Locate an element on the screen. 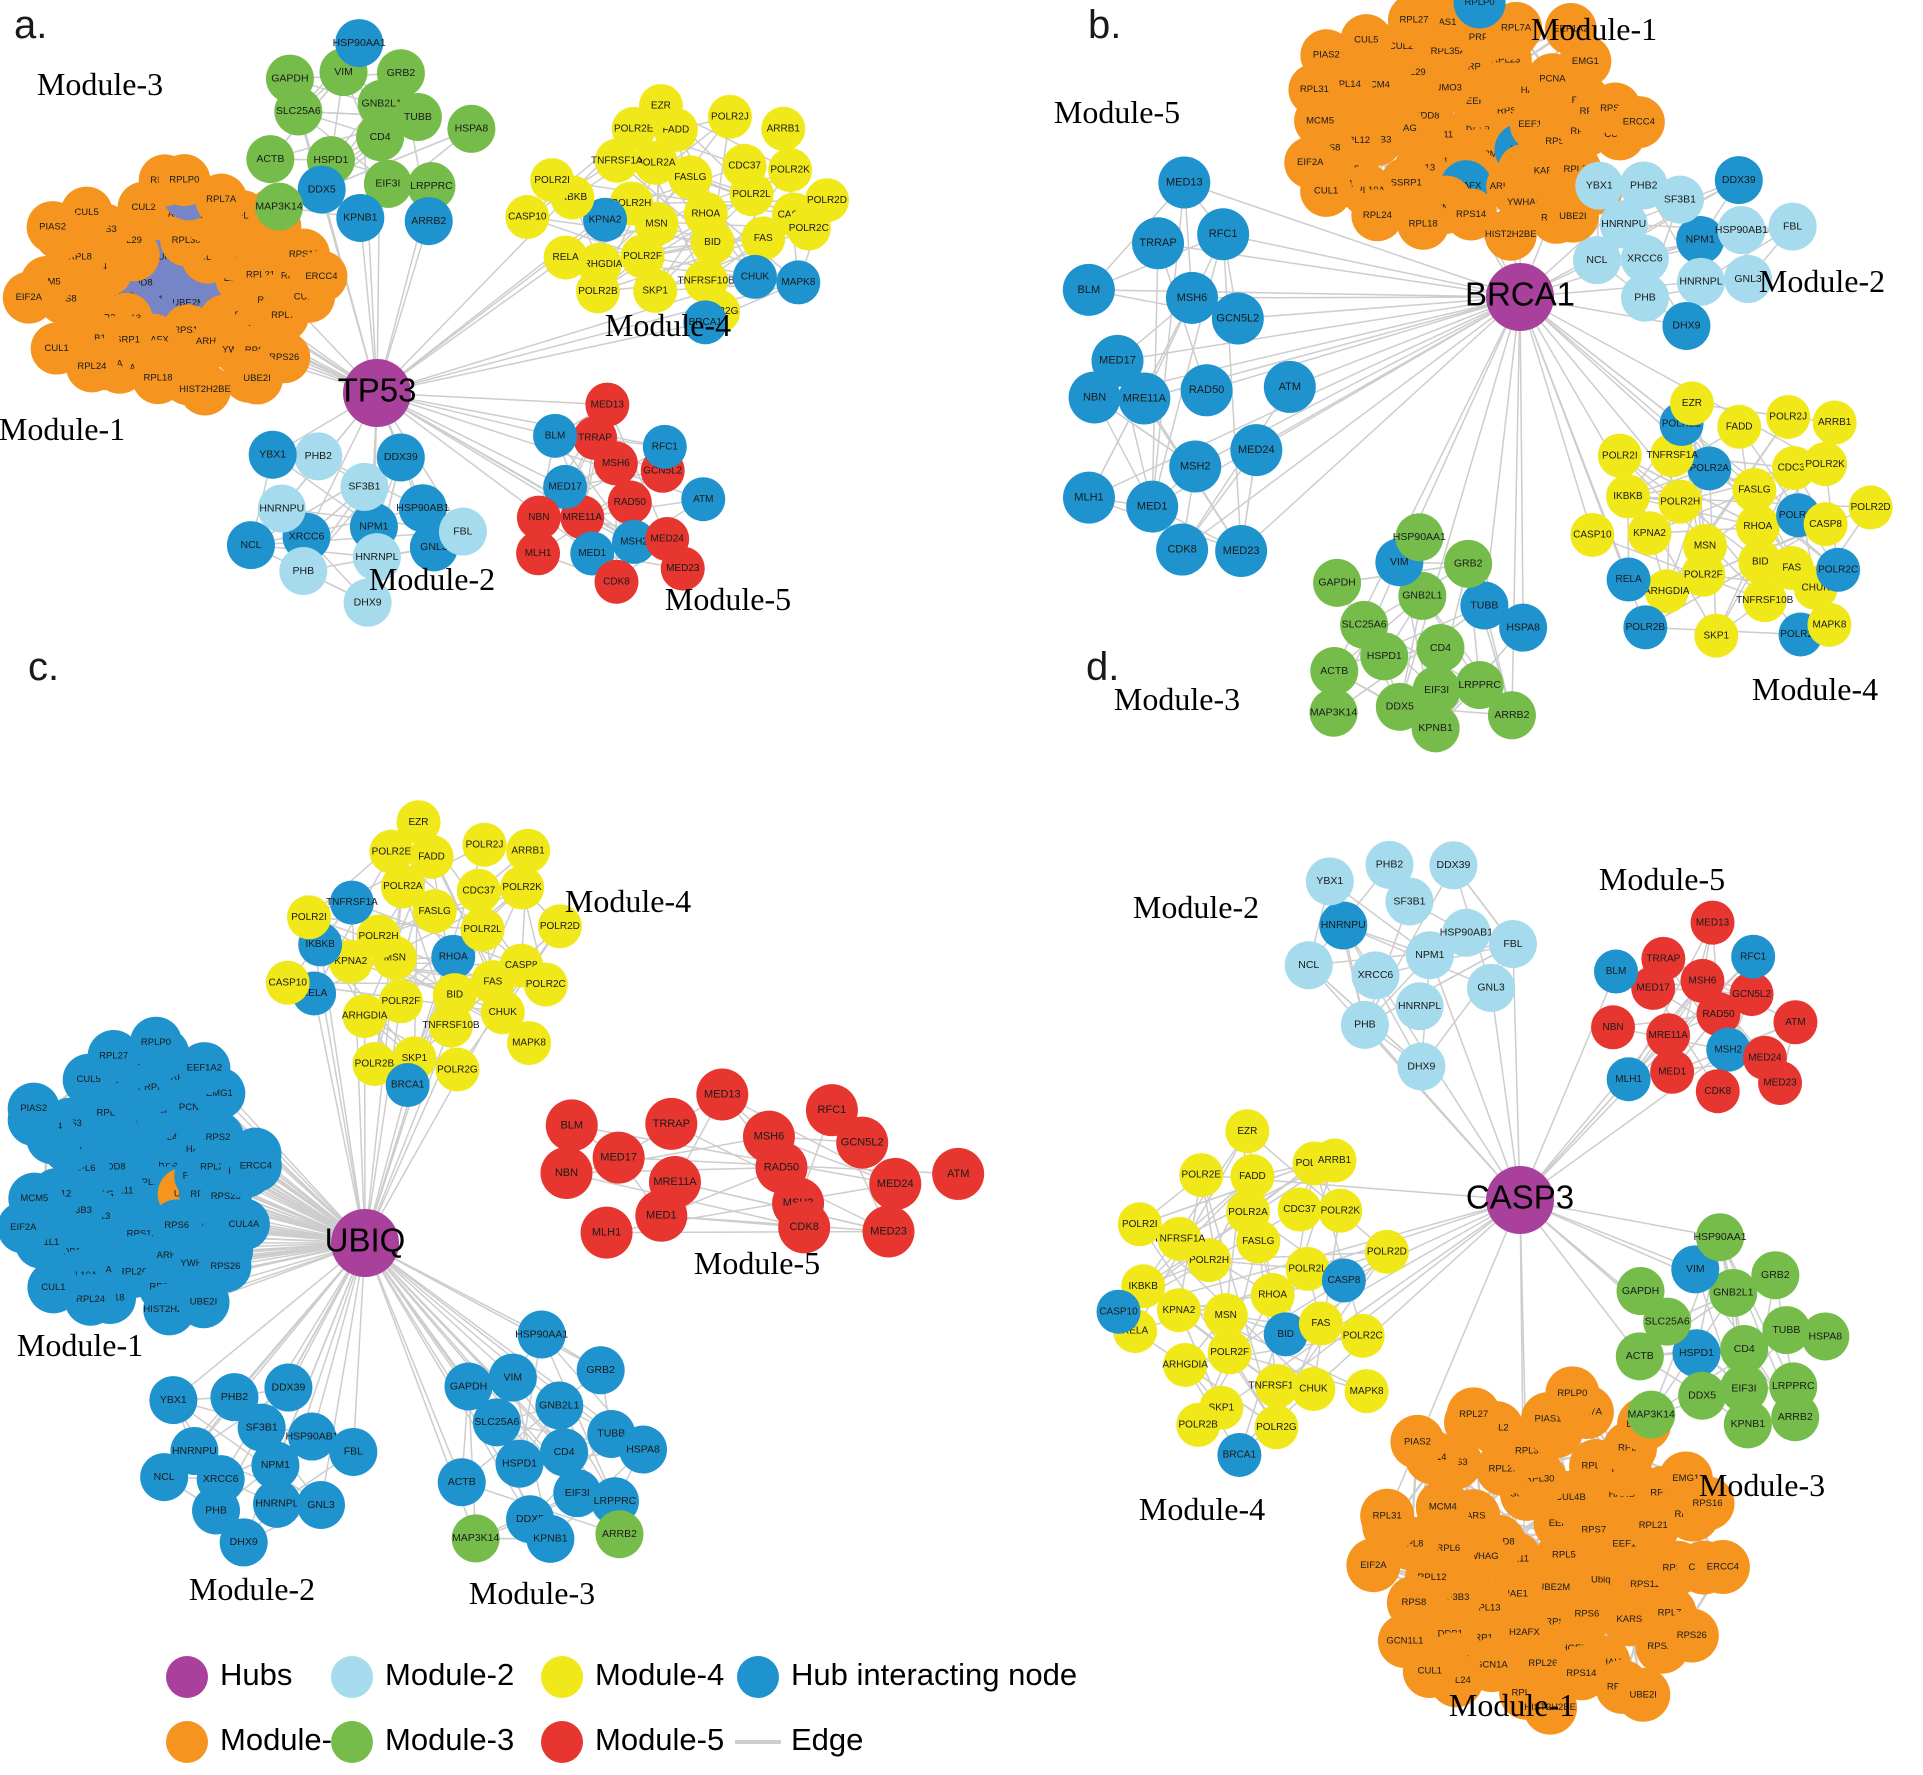  node-MSH6 is located at coordinates (1191, 297).